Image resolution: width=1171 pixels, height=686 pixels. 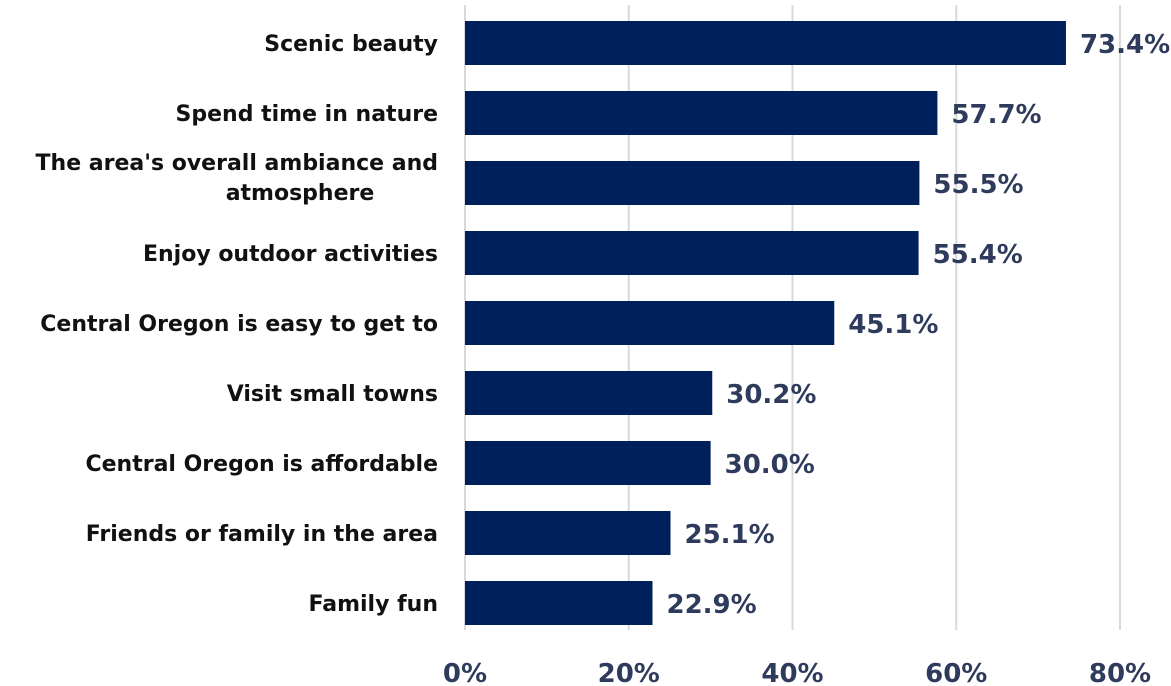 What do you see at coordinates (629, 672) in the screenshot?
I see `x-tick-label: 20%` at bounding box center [629, 672].